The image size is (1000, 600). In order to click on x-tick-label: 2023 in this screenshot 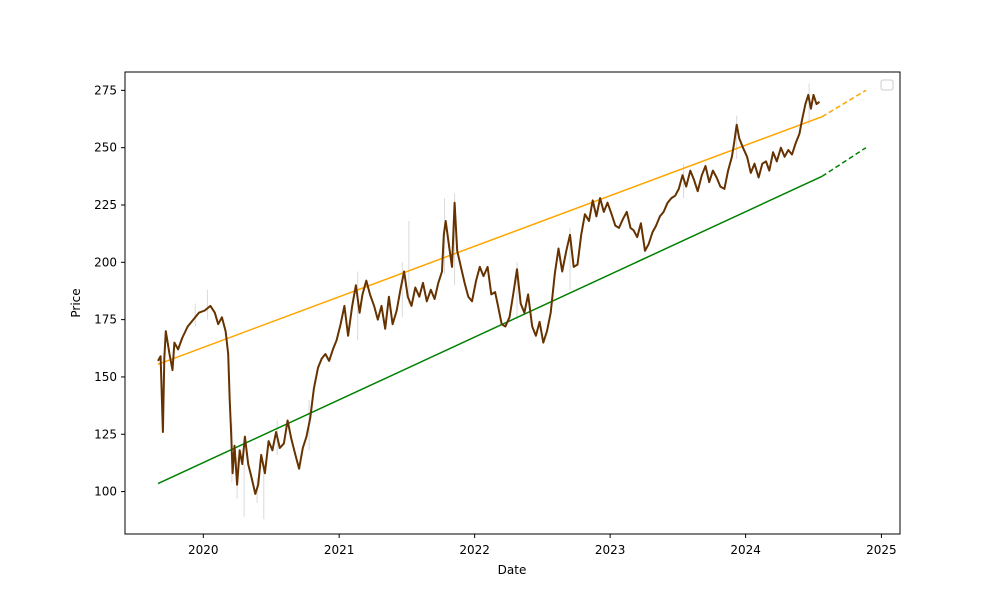, I will do `click(610, 550)`.